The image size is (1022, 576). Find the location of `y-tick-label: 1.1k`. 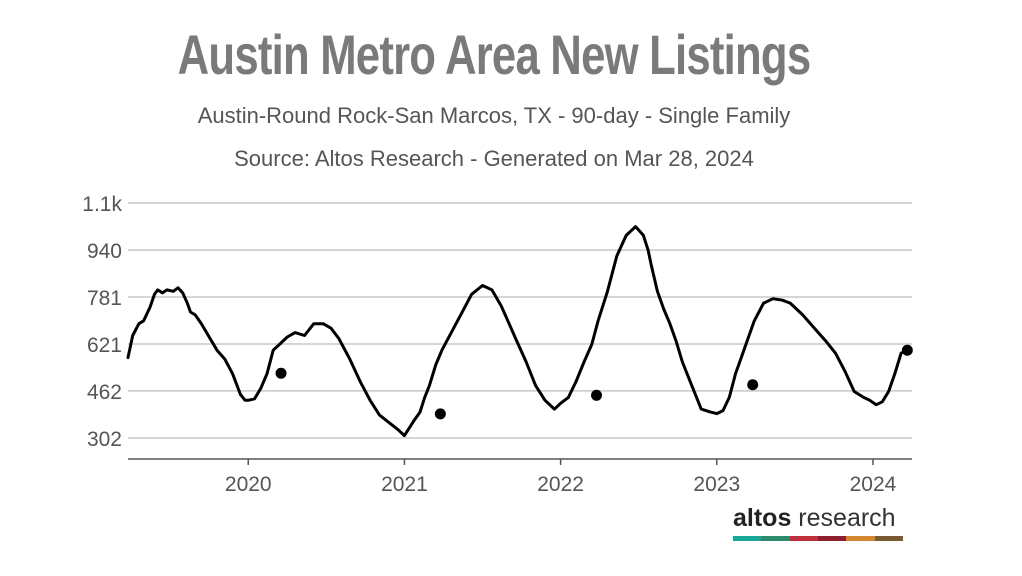

y-tick-label: 1.1k is located at coordinates (102, 204).